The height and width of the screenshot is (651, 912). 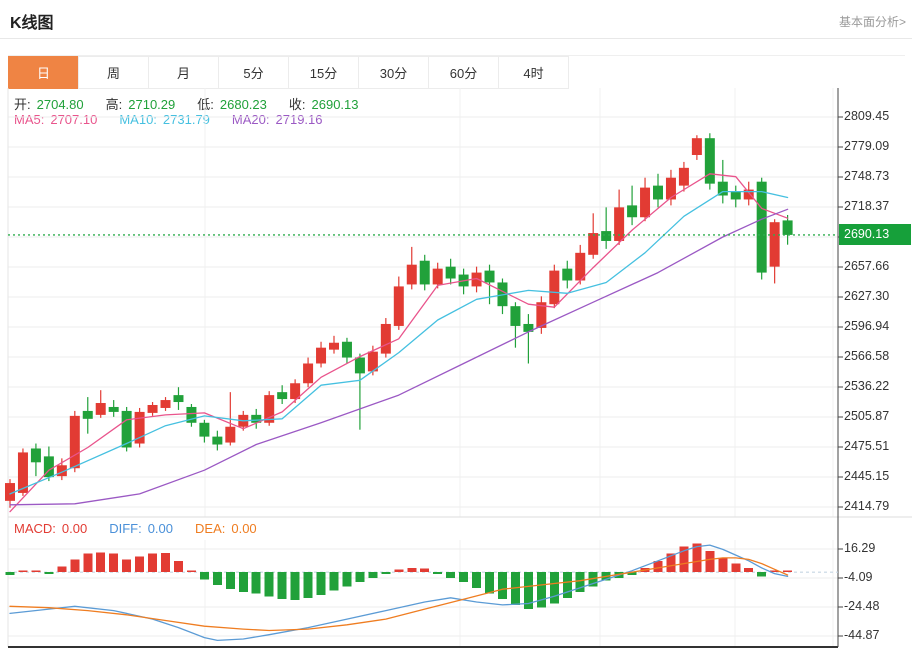 I want to click on price-tick-label: 2566.58, so click(x=867, y=355).